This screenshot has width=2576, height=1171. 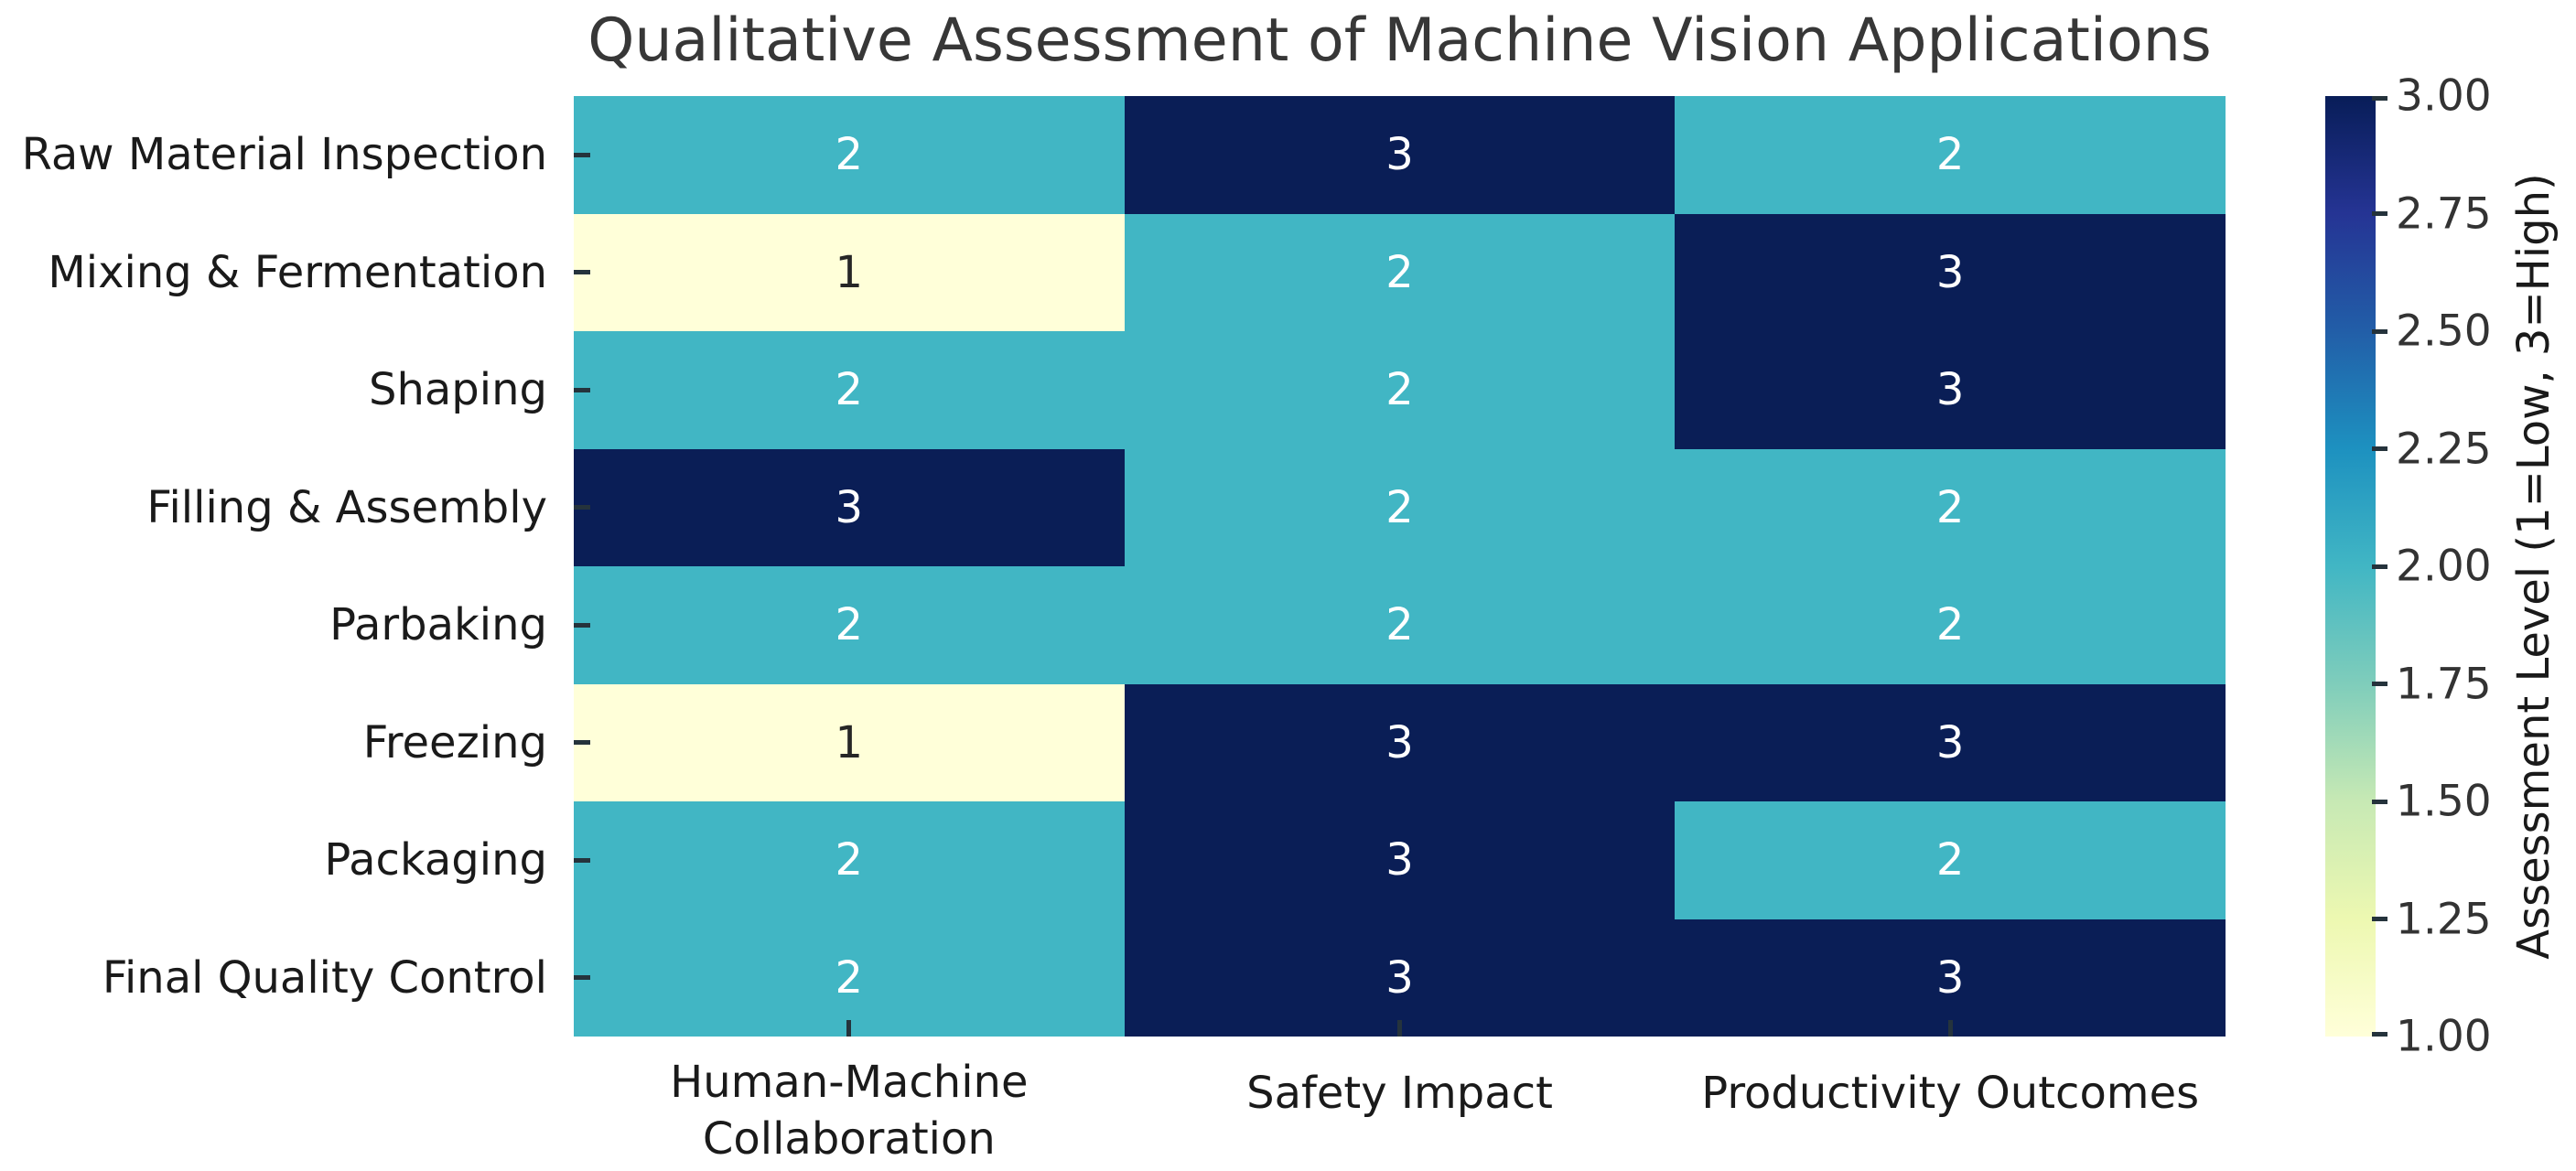 I want to click on colorbar-tick-label-8: 1.00, so click(x=2444, y=1036).